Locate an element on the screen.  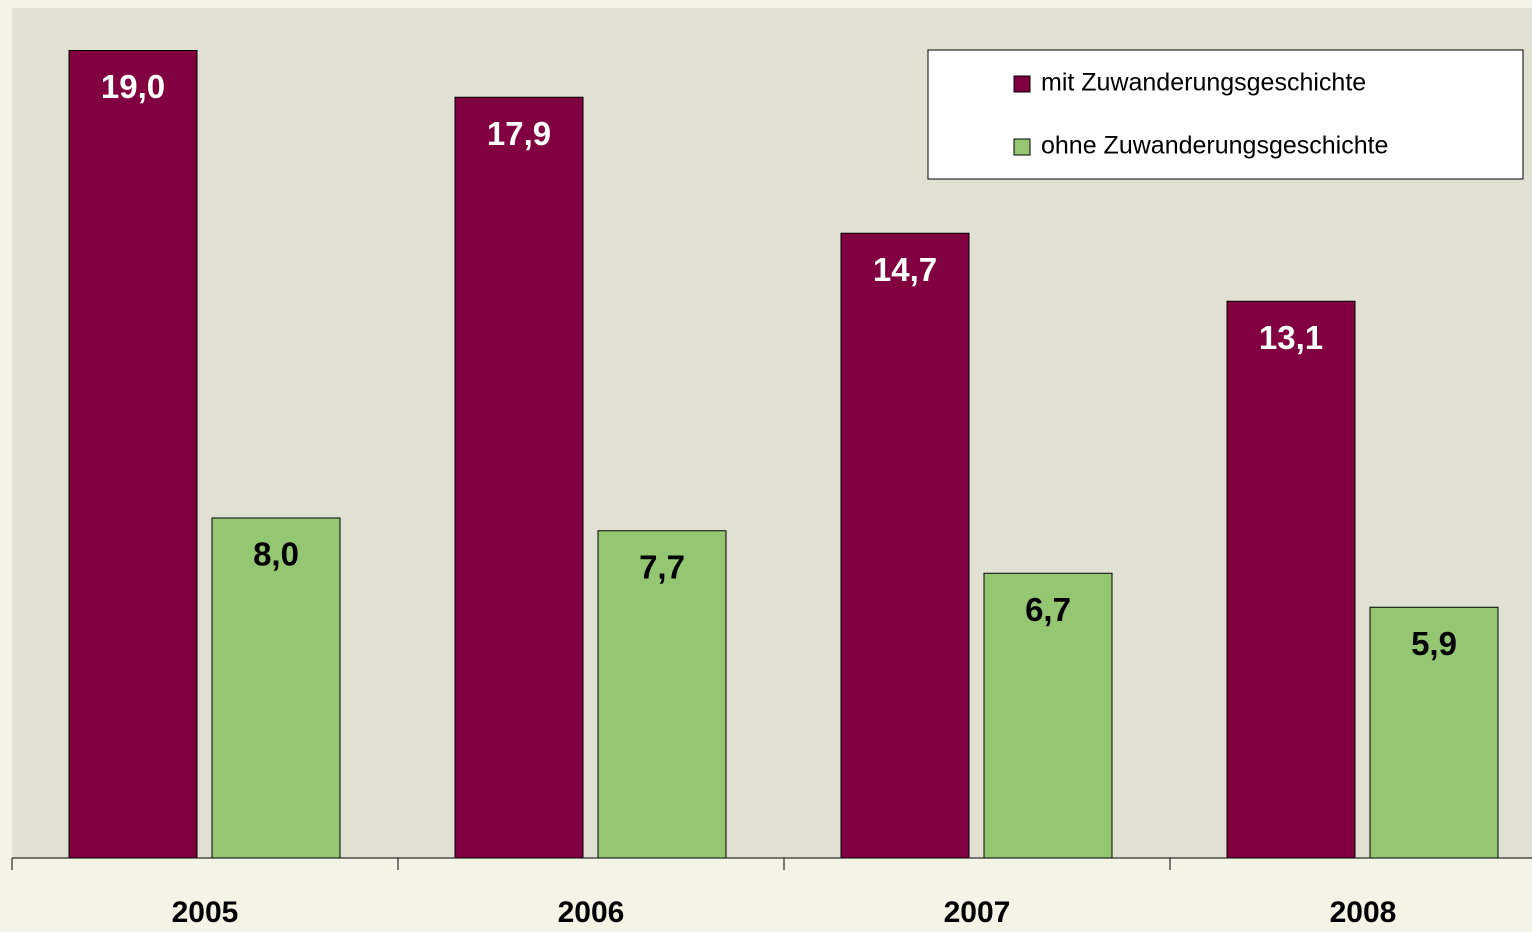
data-label: 14,7 is located at coordinates (905, 269).